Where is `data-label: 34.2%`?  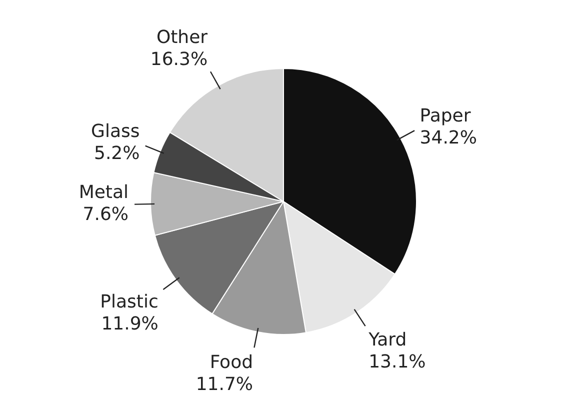
data-label: 34.2% is located at coordinates (448, 137).